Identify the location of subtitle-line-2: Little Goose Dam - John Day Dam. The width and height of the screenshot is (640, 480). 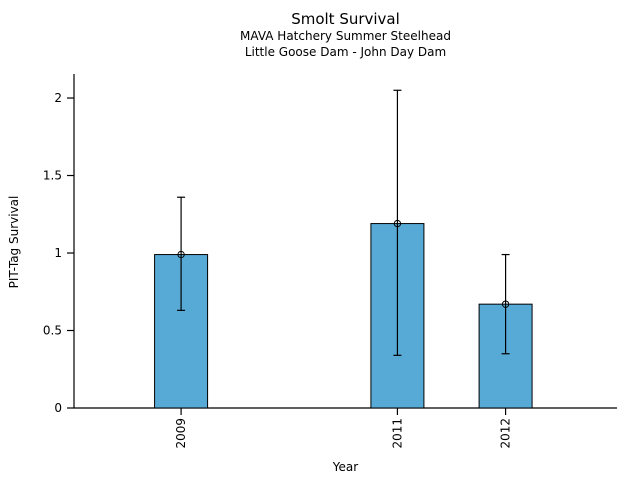
(345, 52).